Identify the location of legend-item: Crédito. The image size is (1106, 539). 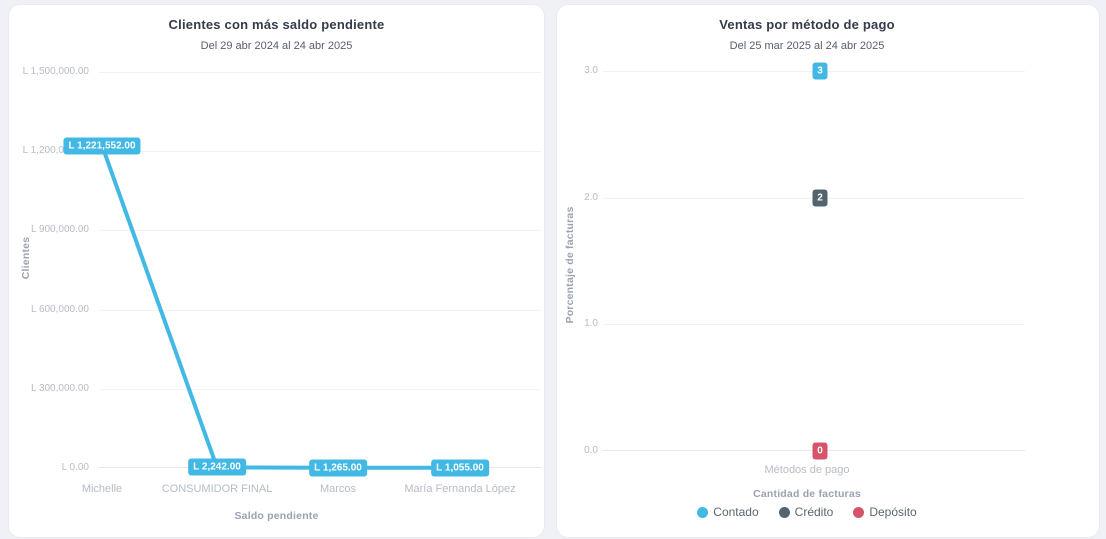
(806, 512).